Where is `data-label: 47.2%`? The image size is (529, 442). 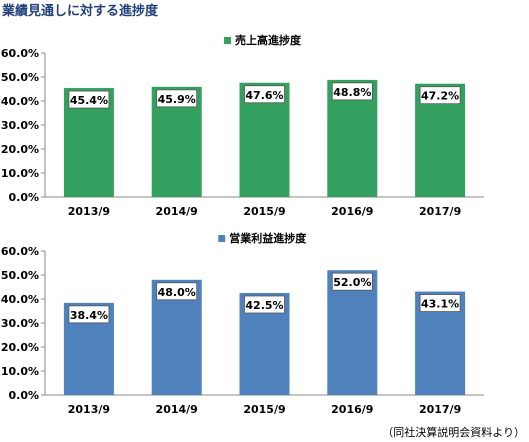
data-label: 47.2% is located at coordinates (440, 96).